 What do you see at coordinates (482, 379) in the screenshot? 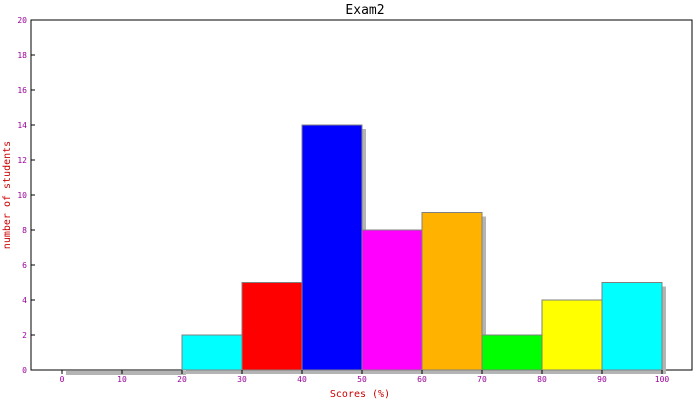
I see `x-tick-label: 70` at bounding box center [482, 379].